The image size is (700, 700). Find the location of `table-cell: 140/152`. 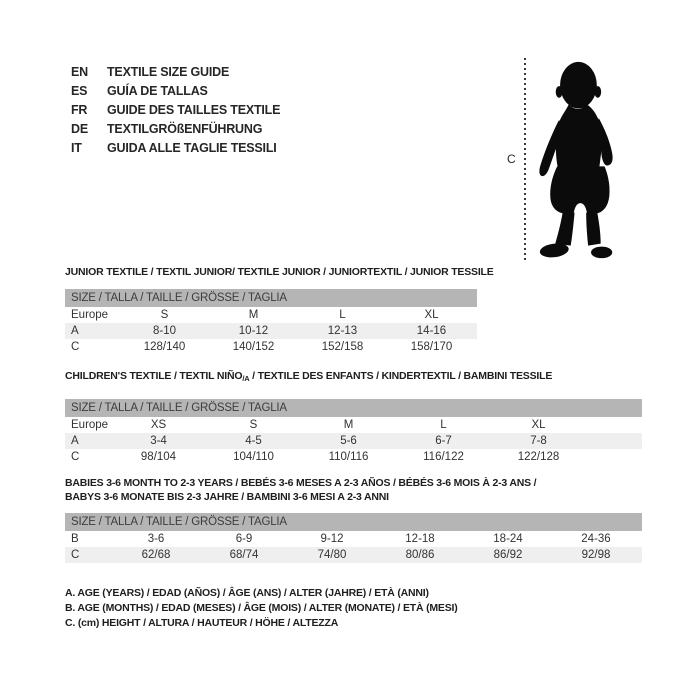

table-cell: 140/152 is located at coordinates (253, 347).